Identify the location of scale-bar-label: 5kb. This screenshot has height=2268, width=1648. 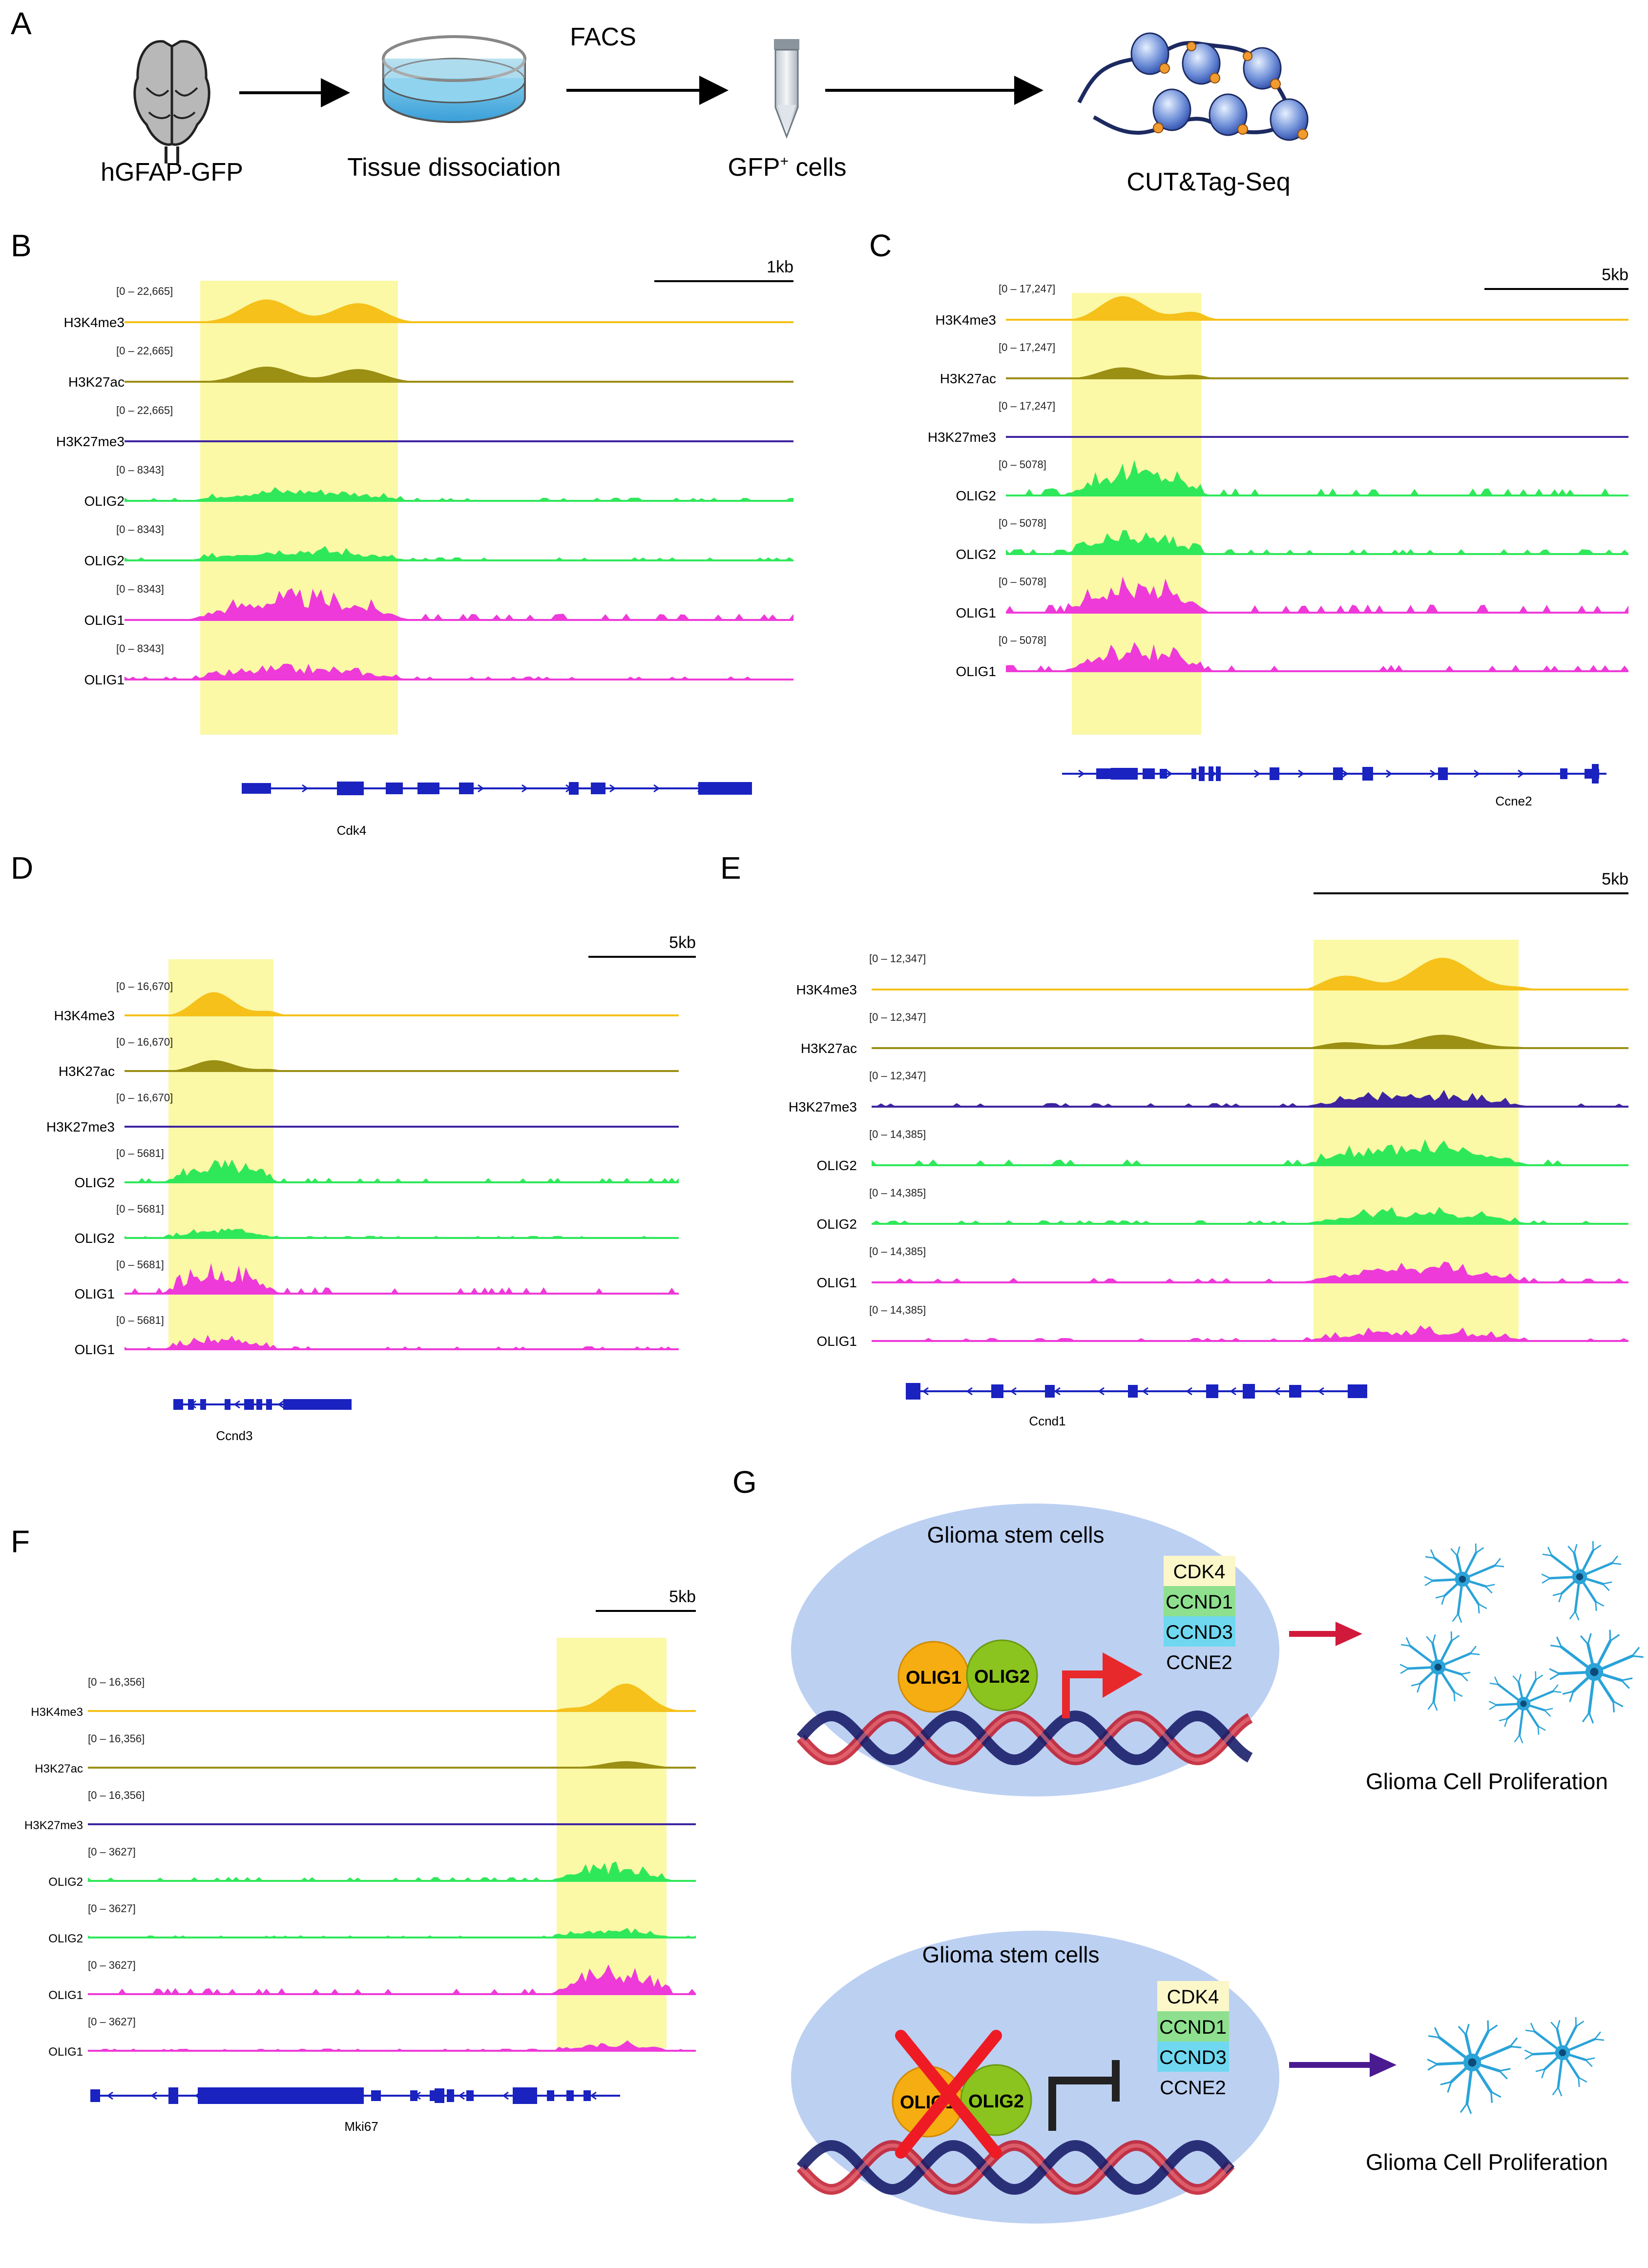
(682, 942).